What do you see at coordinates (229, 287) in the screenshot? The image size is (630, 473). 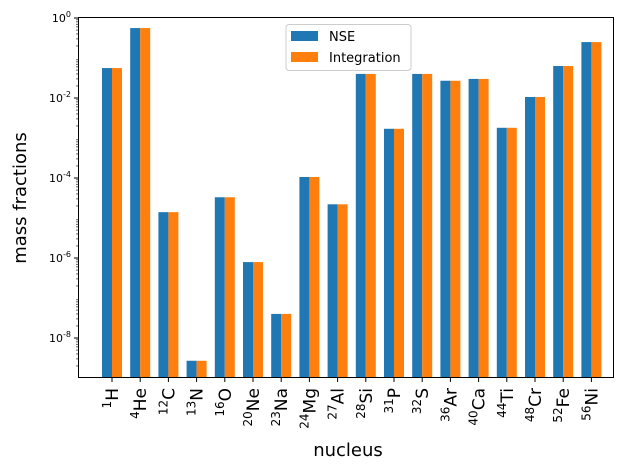 I see `bar-integration-o` at bounding box center [229, 287].